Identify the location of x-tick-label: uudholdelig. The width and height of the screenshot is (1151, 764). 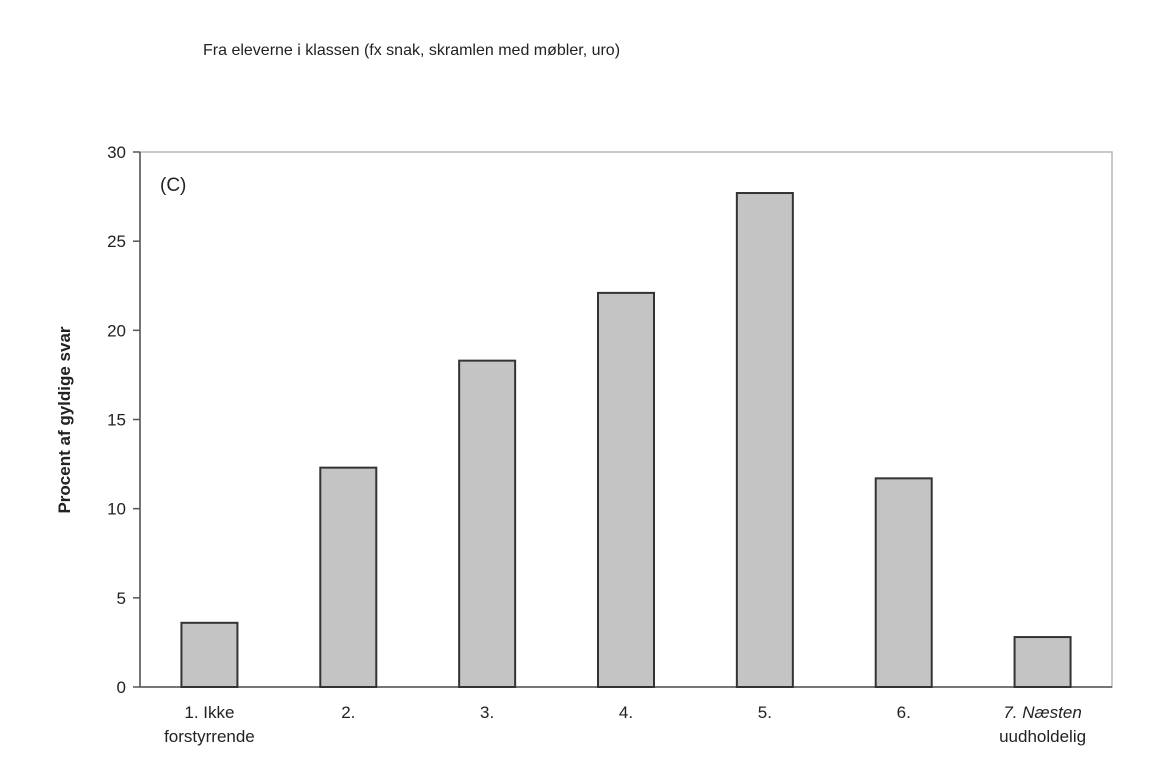
(1042, 736).